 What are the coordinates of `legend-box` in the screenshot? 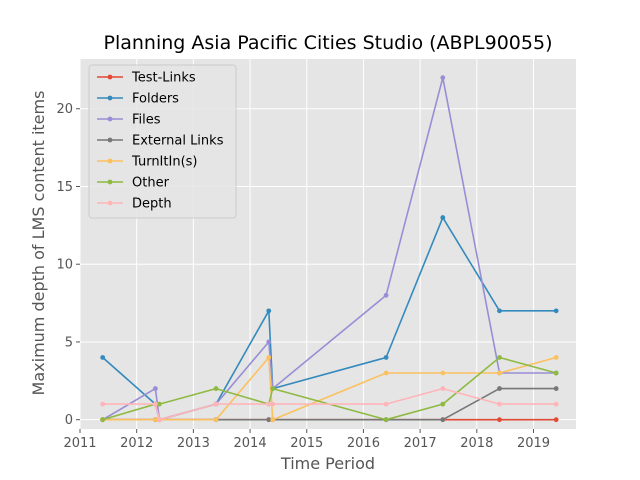 It's located at (162, 141).